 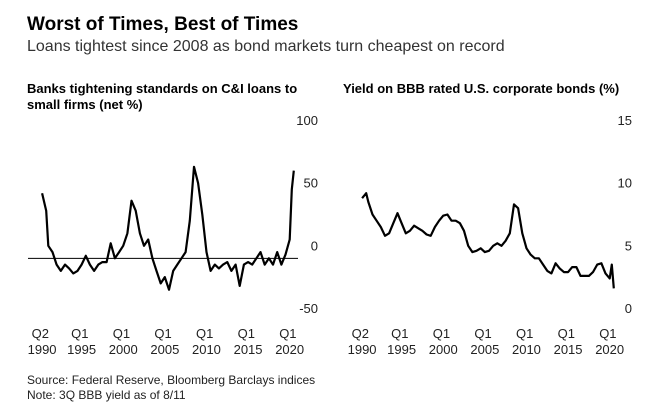 What do you see at coordinates (308, 308) in the screenshot?
I see `y-tick-label: -50` at bounding box center [308, 308].